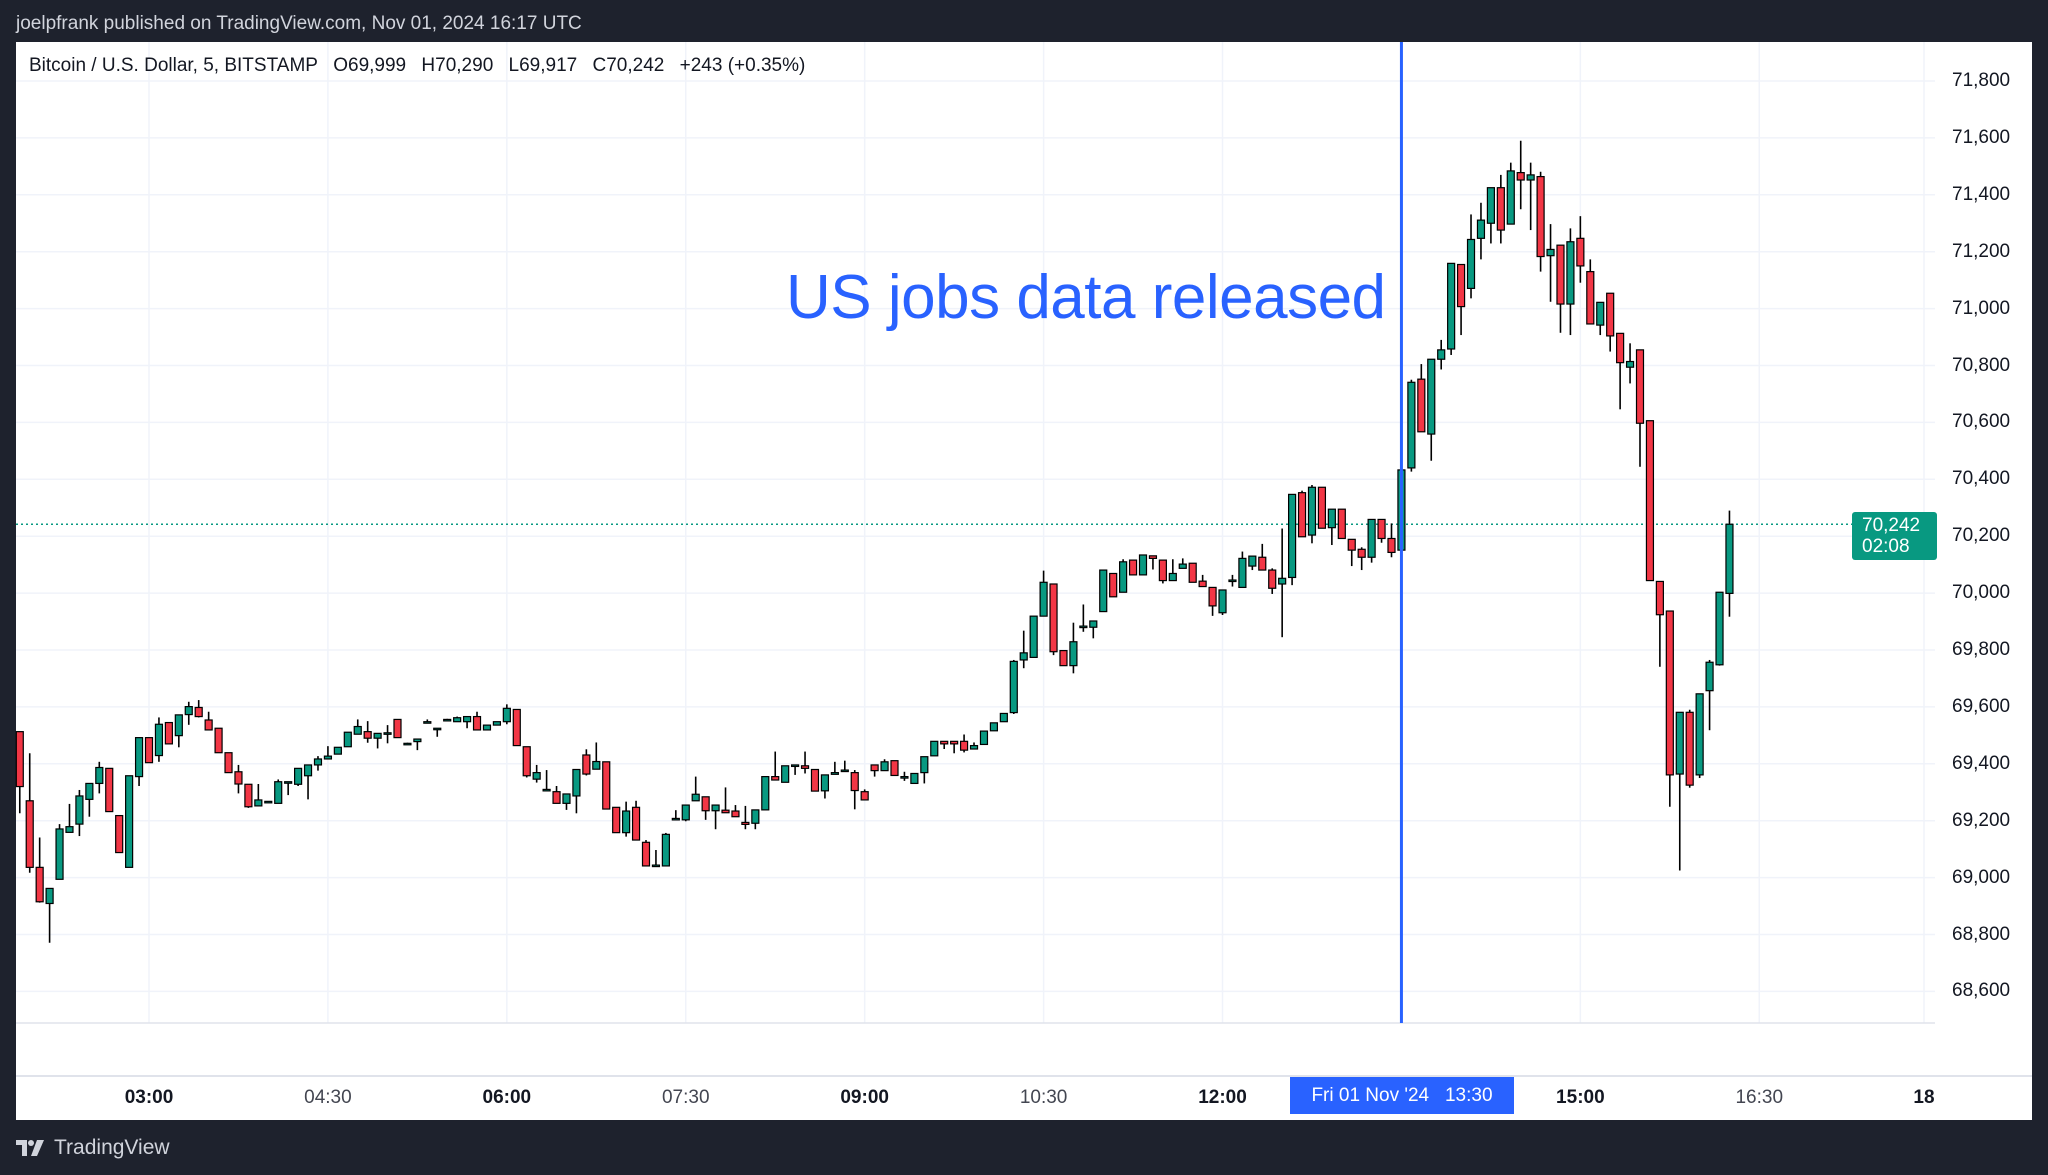  What do you see at coordinates (1468, 1095) in the screenshot?
I see `crosshair-time: 13:30` at bounding box center [1468, 1095].